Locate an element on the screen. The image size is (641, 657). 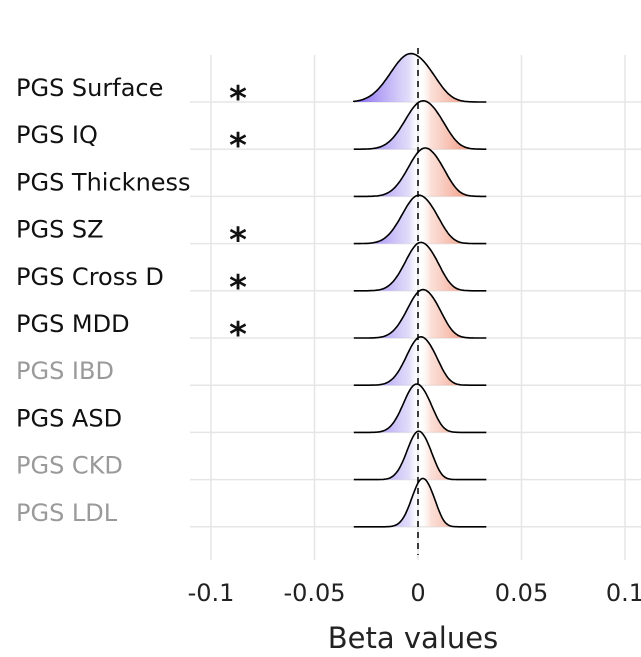
x-tick-label: 0.05 is located at coordinates (521, 593).